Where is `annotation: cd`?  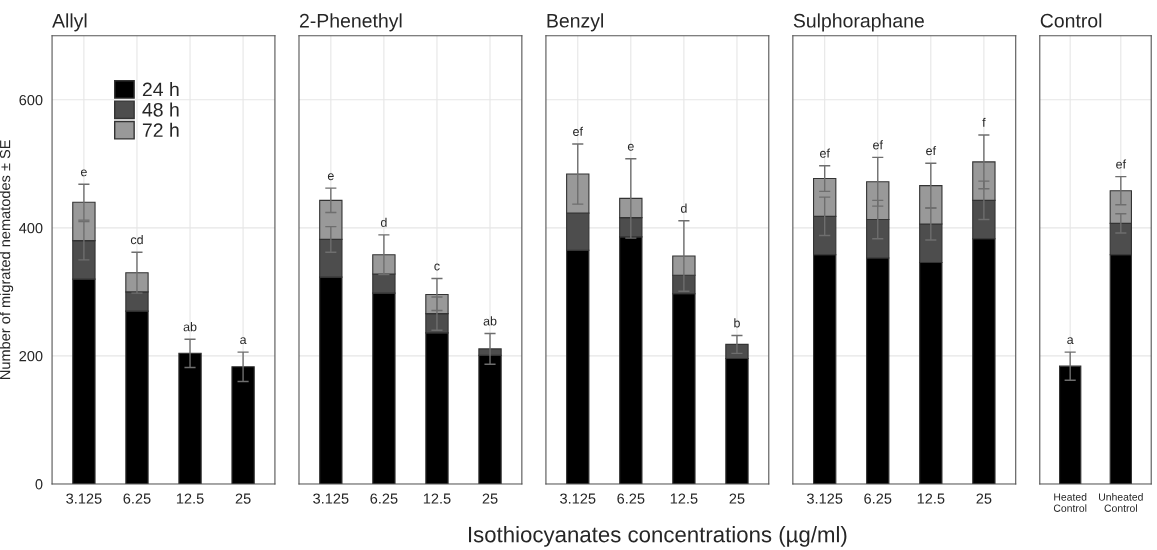 annotation: cd is located at coordinates (136, 239).